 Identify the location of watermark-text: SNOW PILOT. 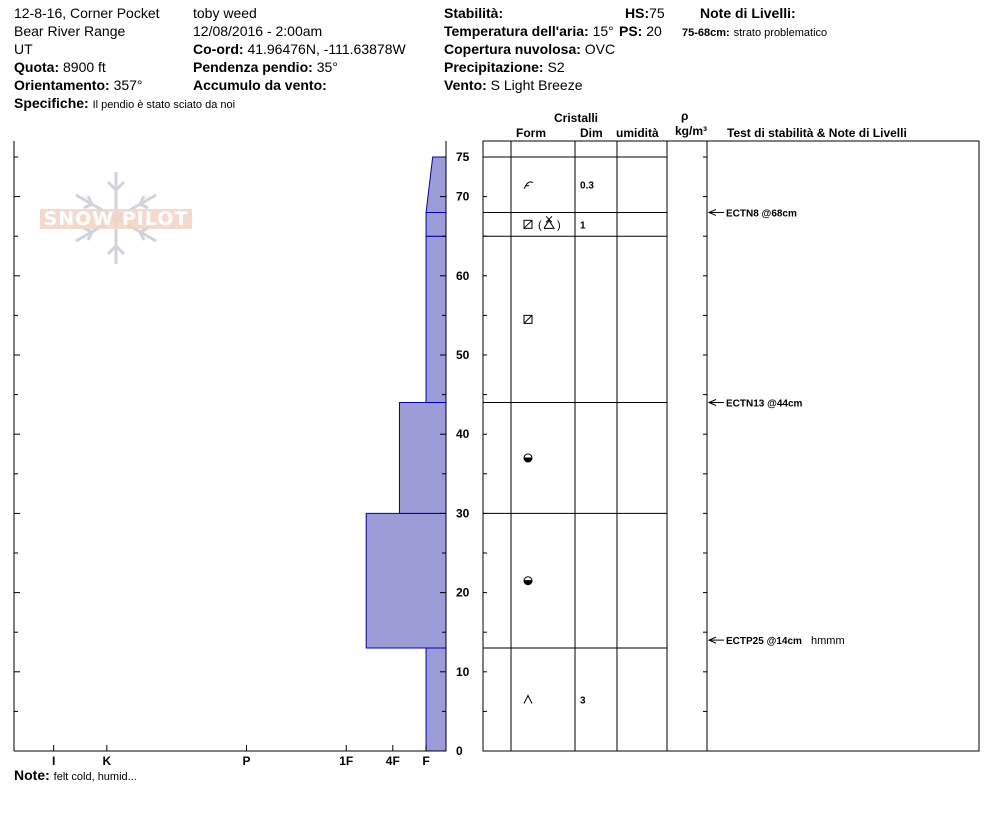
(116, 219).